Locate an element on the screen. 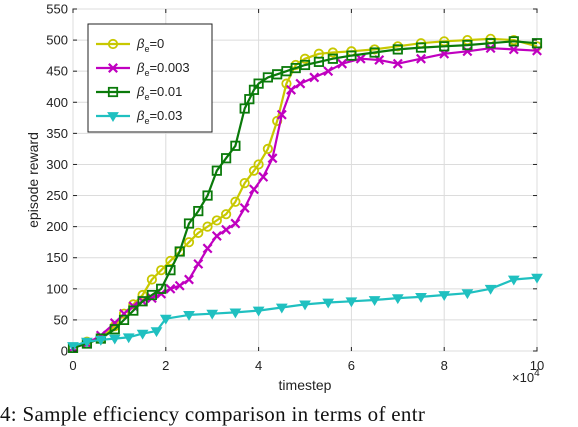  y-tick-label: 100 is located at coordinates (57, 288).